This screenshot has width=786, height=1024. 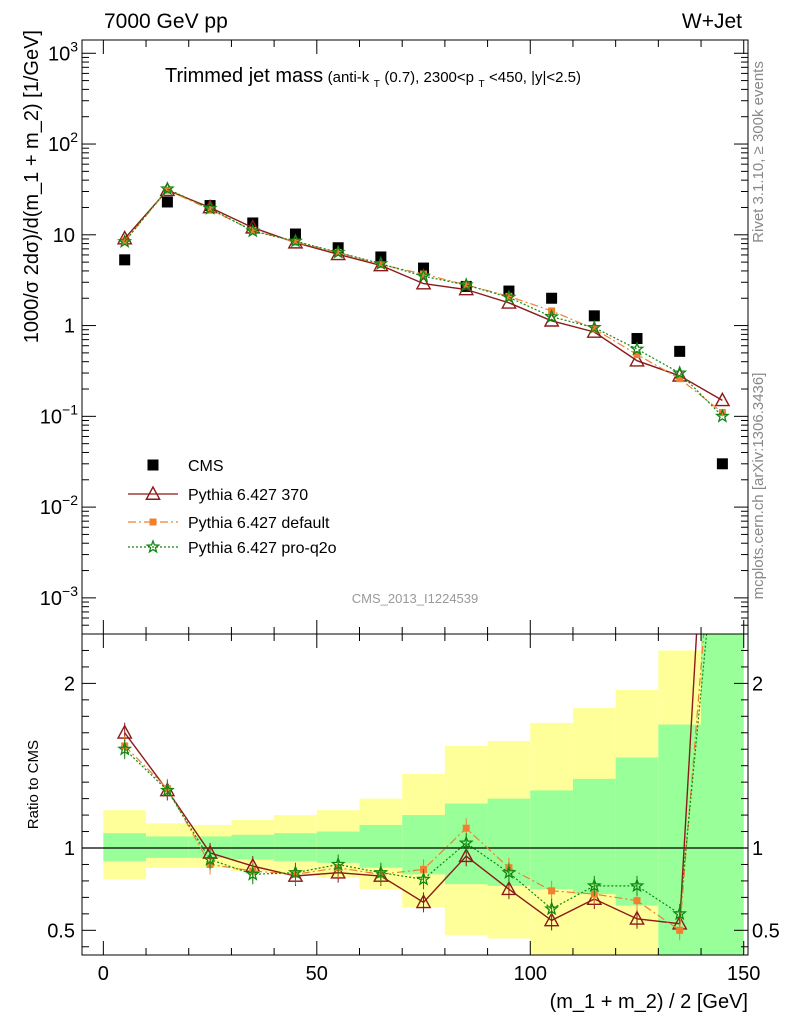 What do you see at coordinates (166, 21) in the screenshot?
I see `header-energy-label: 7000 GeV pp` at bounding box center [166, 21].